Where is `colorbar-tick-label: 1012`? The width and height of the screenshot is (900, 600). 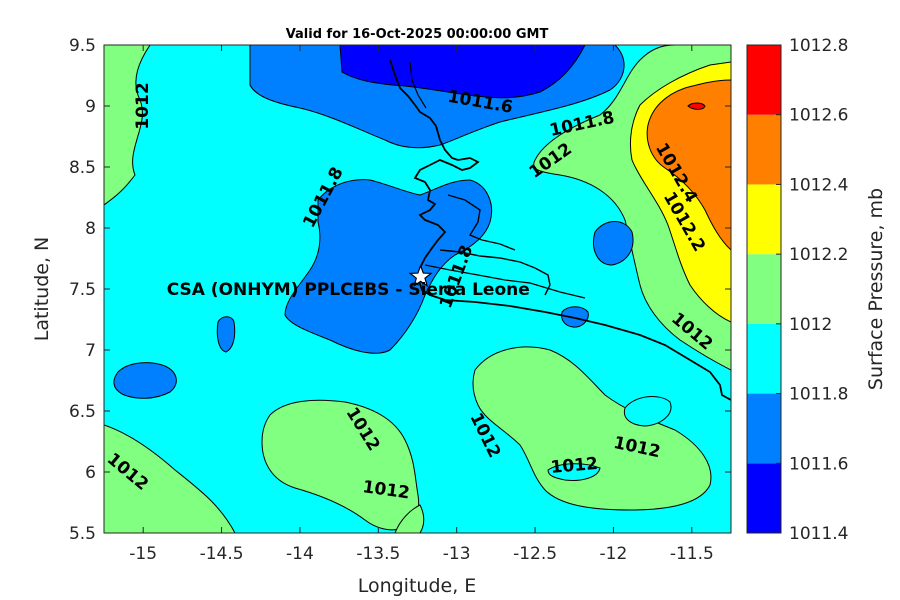
colorbar-tick-label: 1012 is located at coordinates (810, 325).